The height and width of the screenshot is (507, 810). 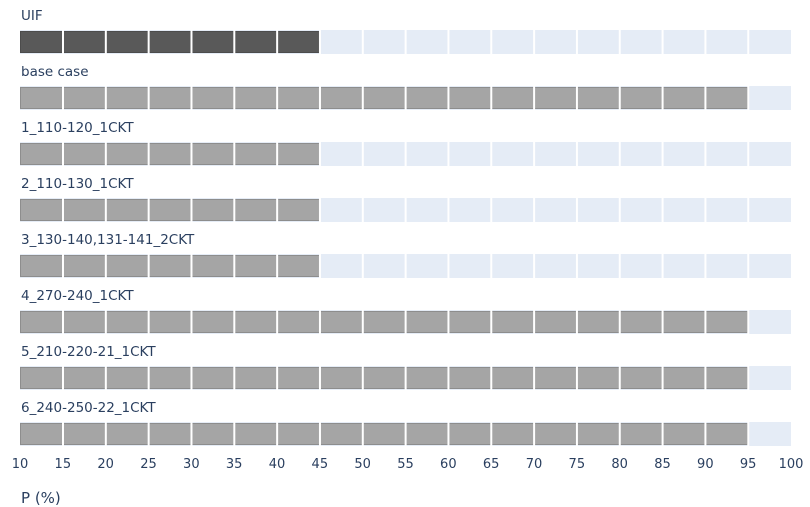 What do you see at coordinates (662, 464) in the screenshot?
I see `x-tick-label: 85` at bounding box center [662, 464].